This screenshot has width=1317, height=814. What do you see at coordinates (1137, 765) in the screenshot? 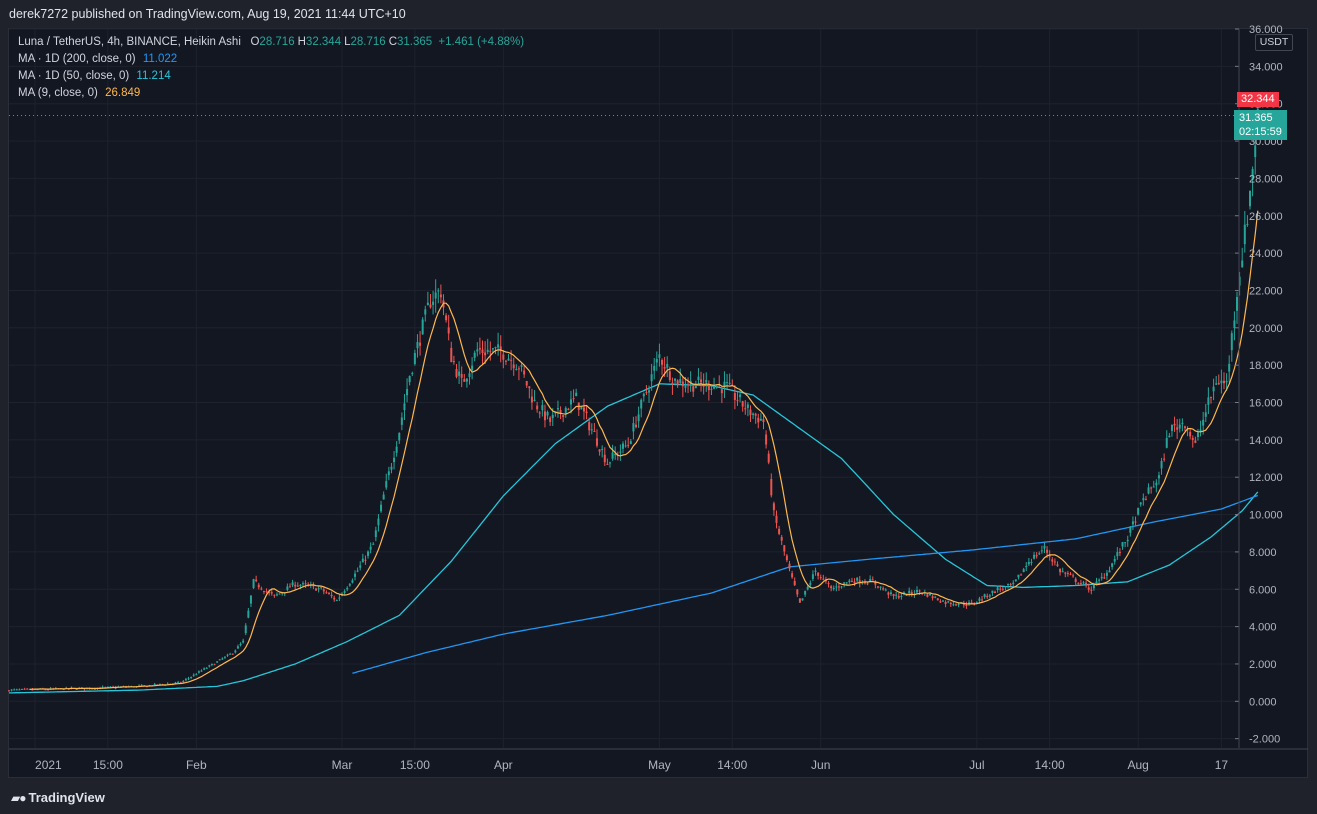
I see `x-tick-label: Aug` at bounding box center [1137, 765].